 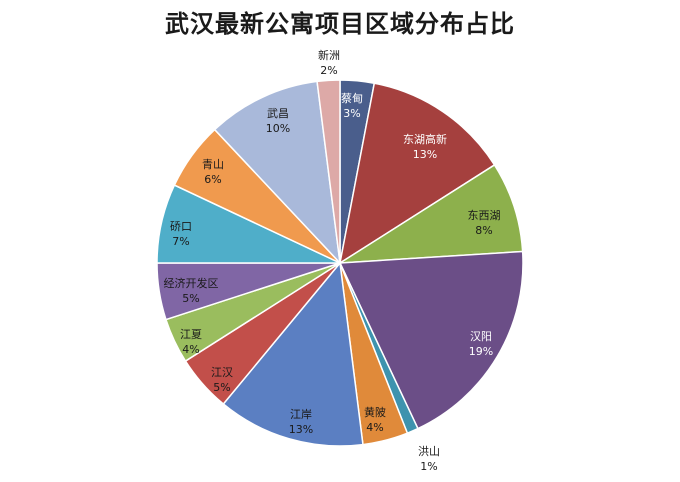 What do you see at coordinates (191, 334) in the screenshot?
I see `slice-name-label: 江夏` at bounding box center [191, 334].